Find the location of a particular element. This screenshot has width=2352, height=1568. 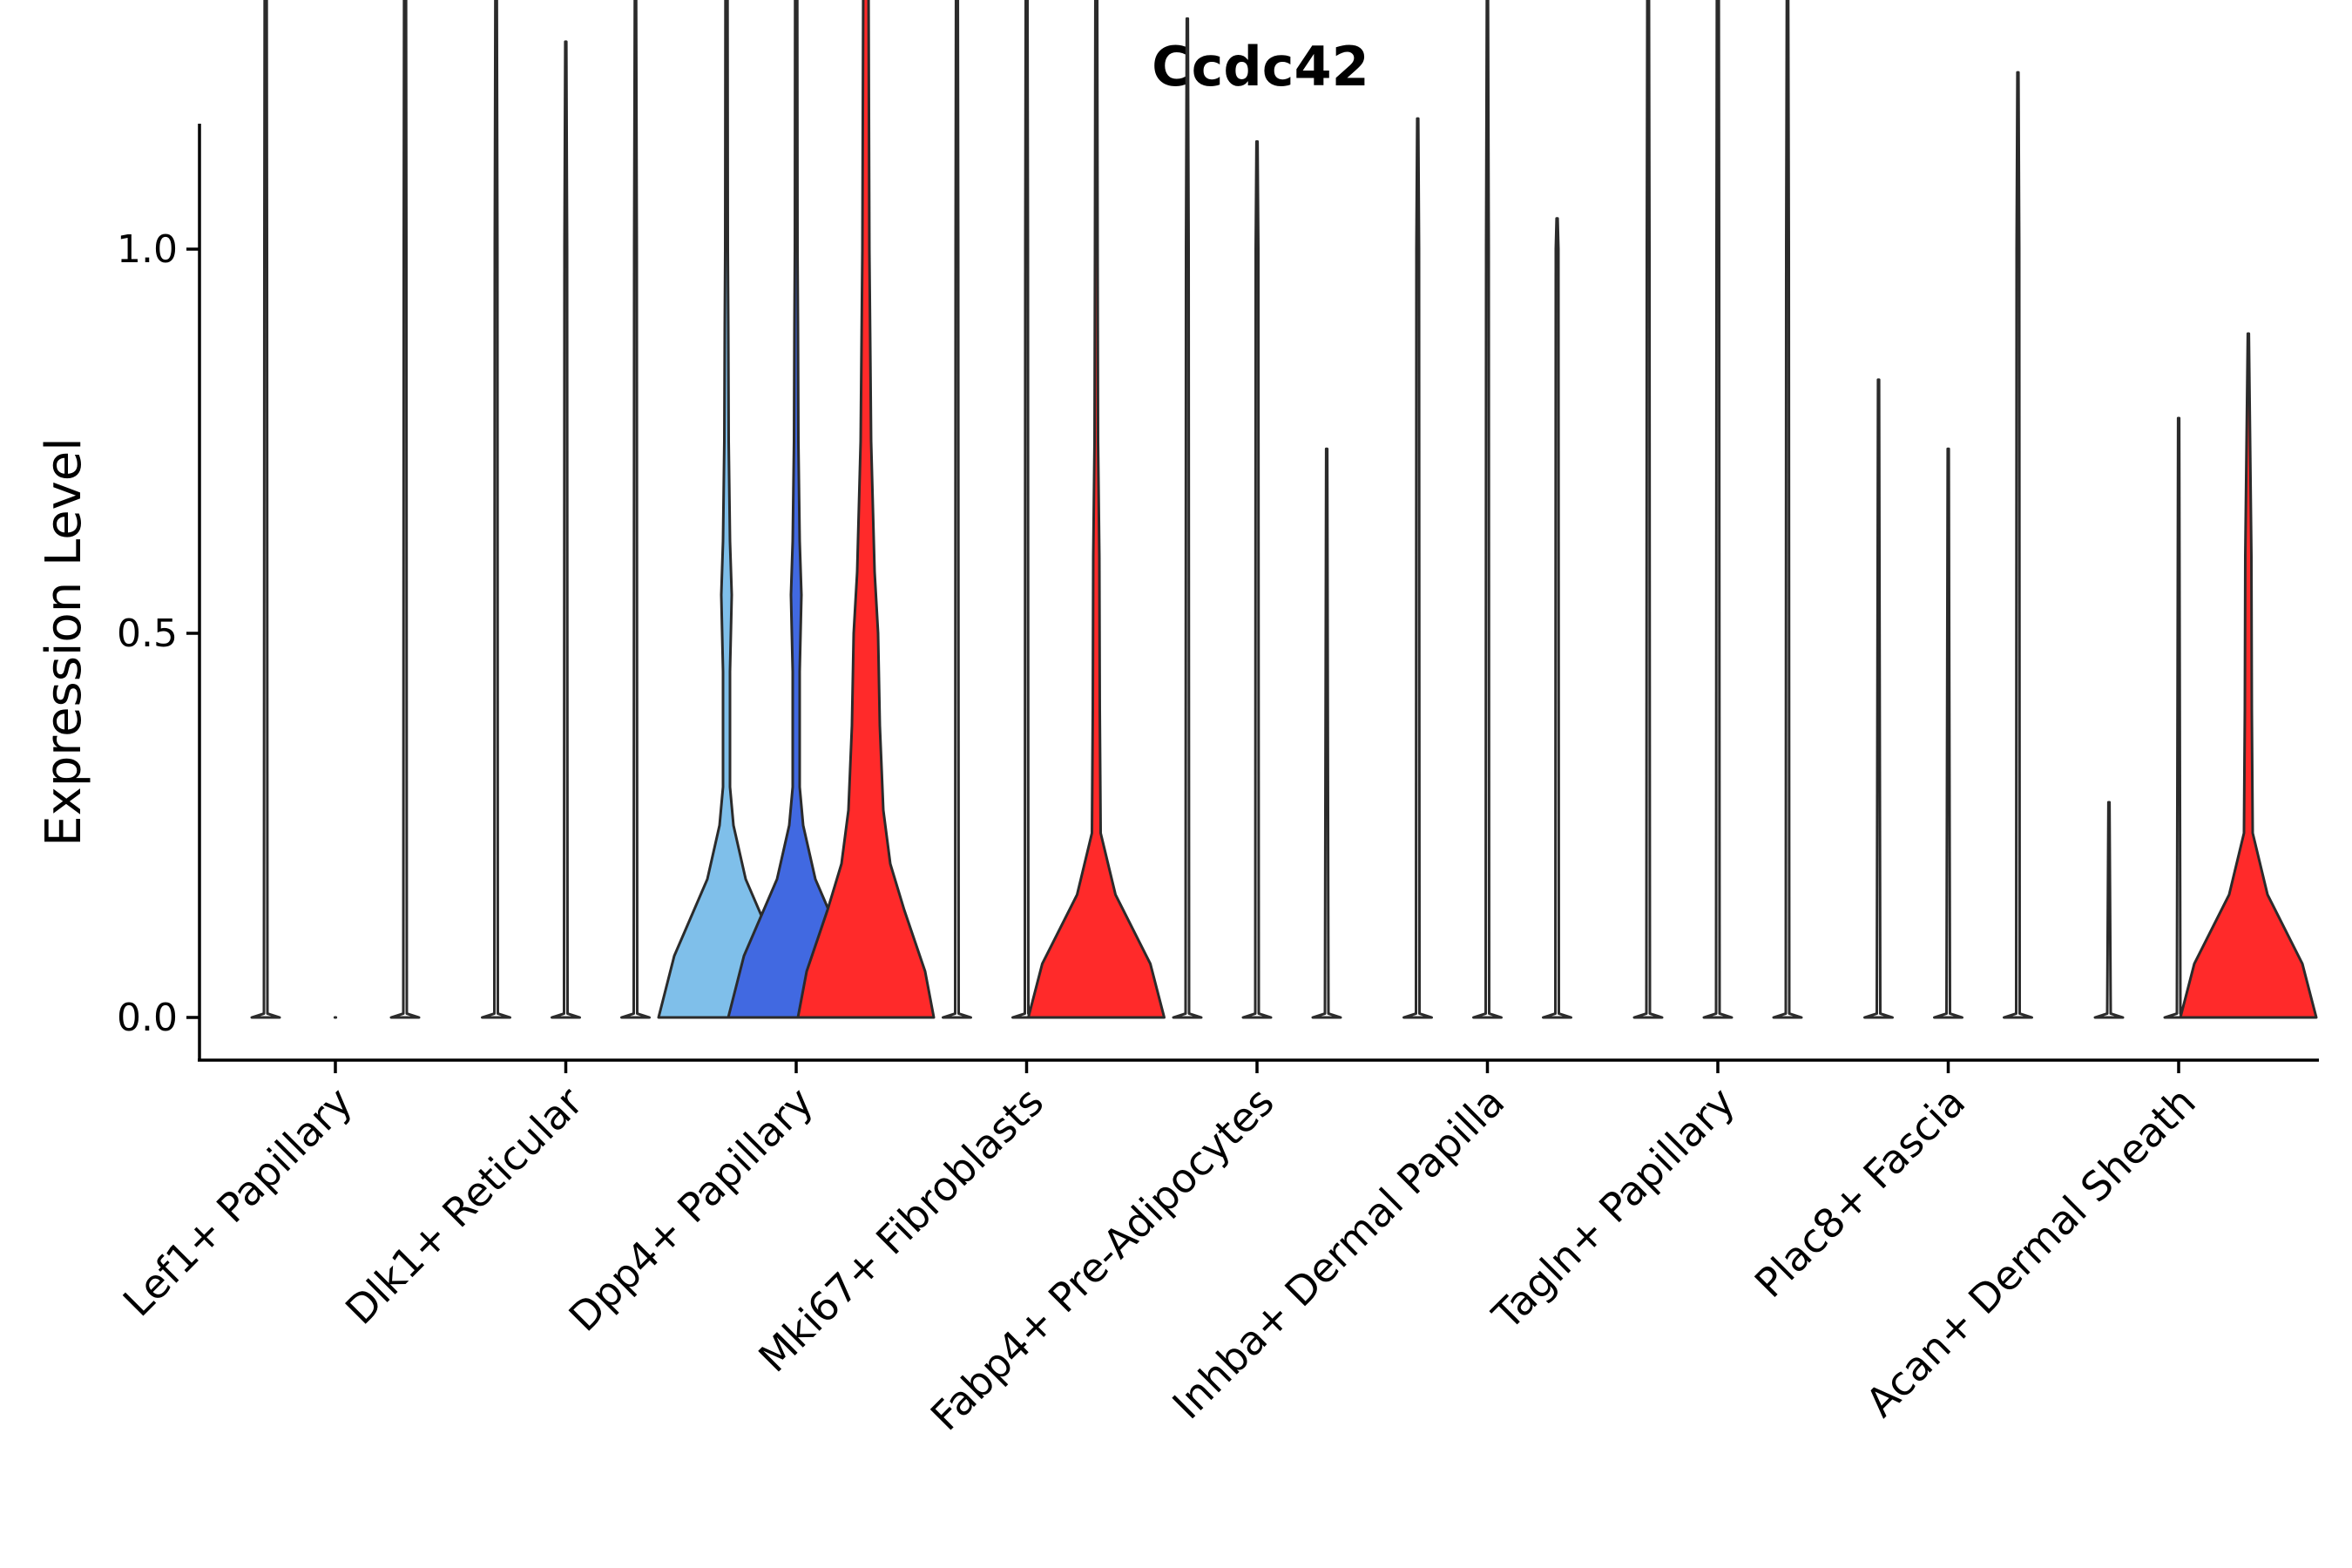

x-tick-label-plac8-fascia: Plac8+ Fascia is located at coordinates (1860, 1192).